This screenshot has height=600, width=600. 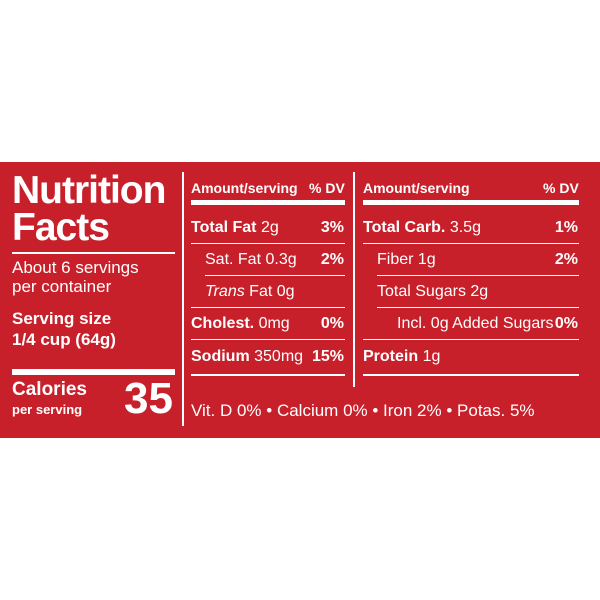 I want to click on calories-label: Calories, so click(x=49, y=389).